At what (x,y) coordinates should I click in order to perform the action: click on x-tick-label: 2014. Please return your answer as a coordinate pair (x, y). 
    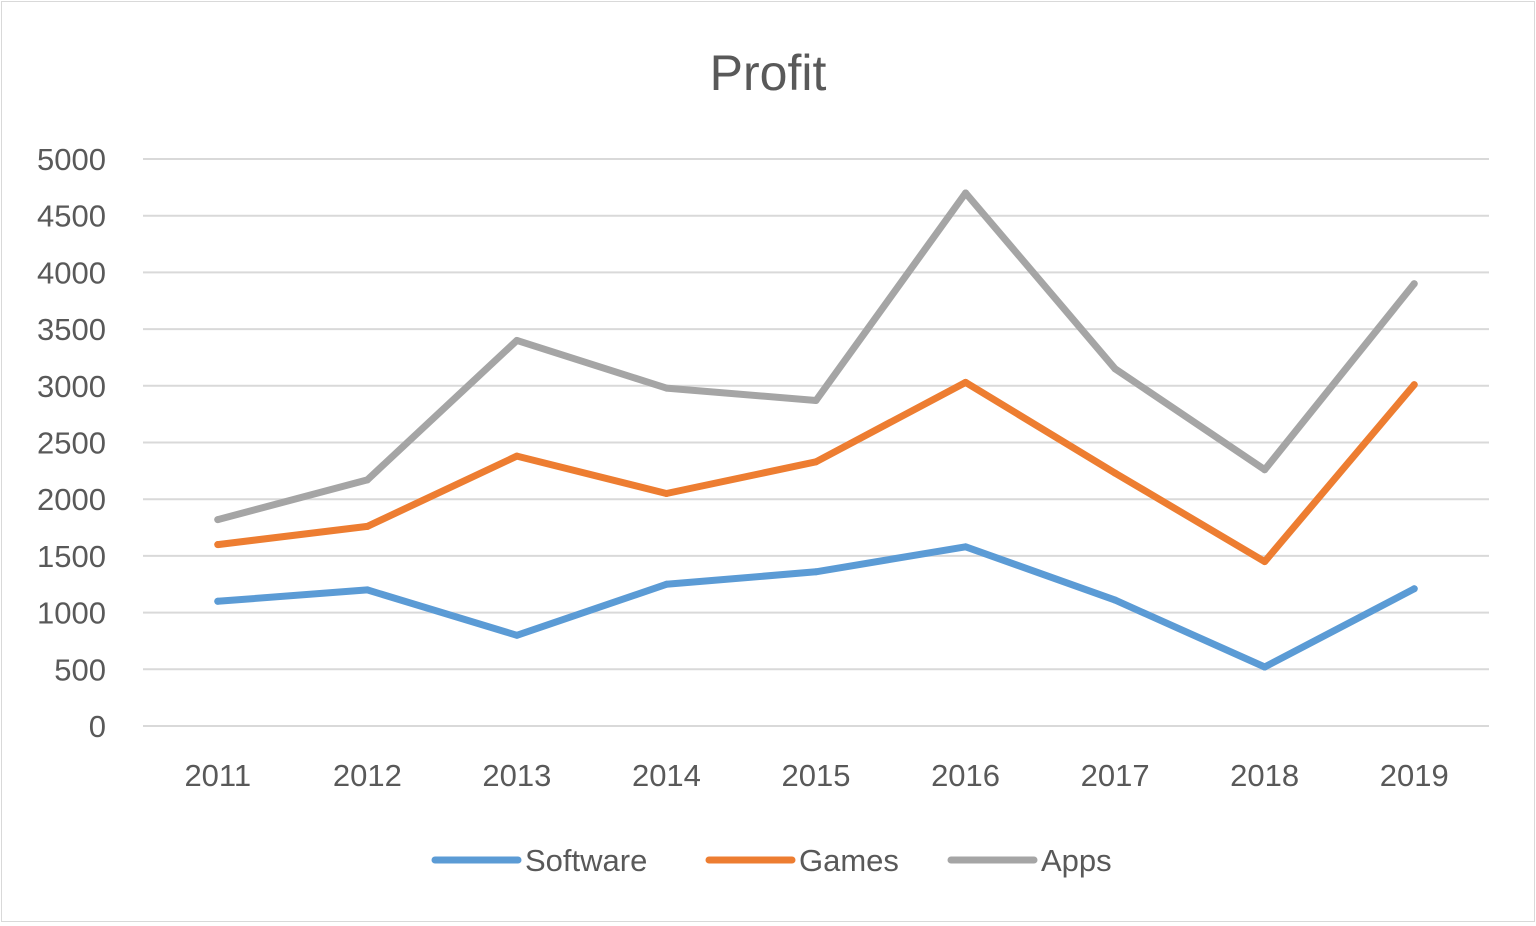
    Looking at the image, I should click on (666, 775).